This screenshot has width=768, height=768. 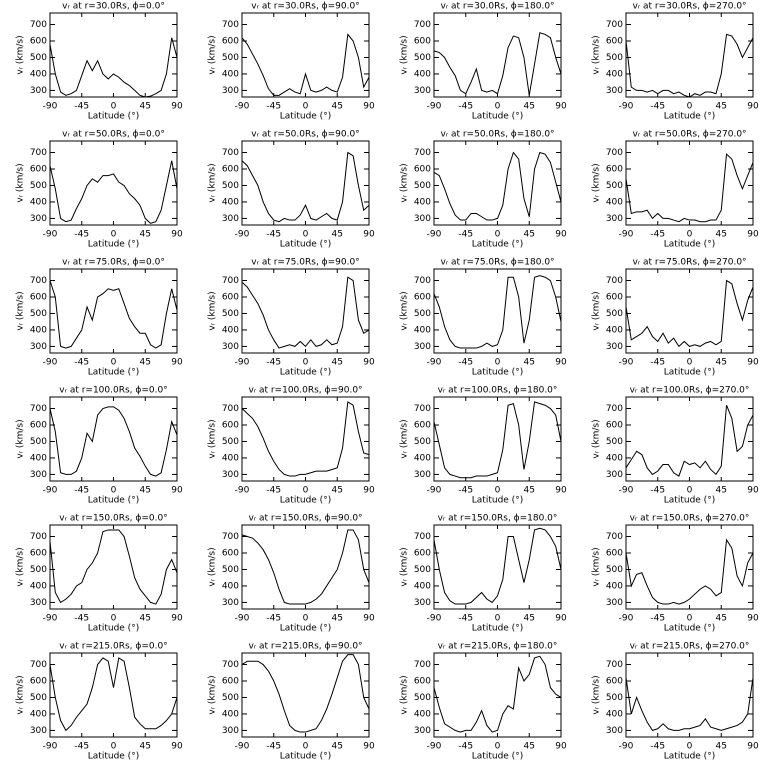 I want to click on panel-title: vᵣ at r=215.0Rs, ϕ=90.0°, so click(x=305, y=647).